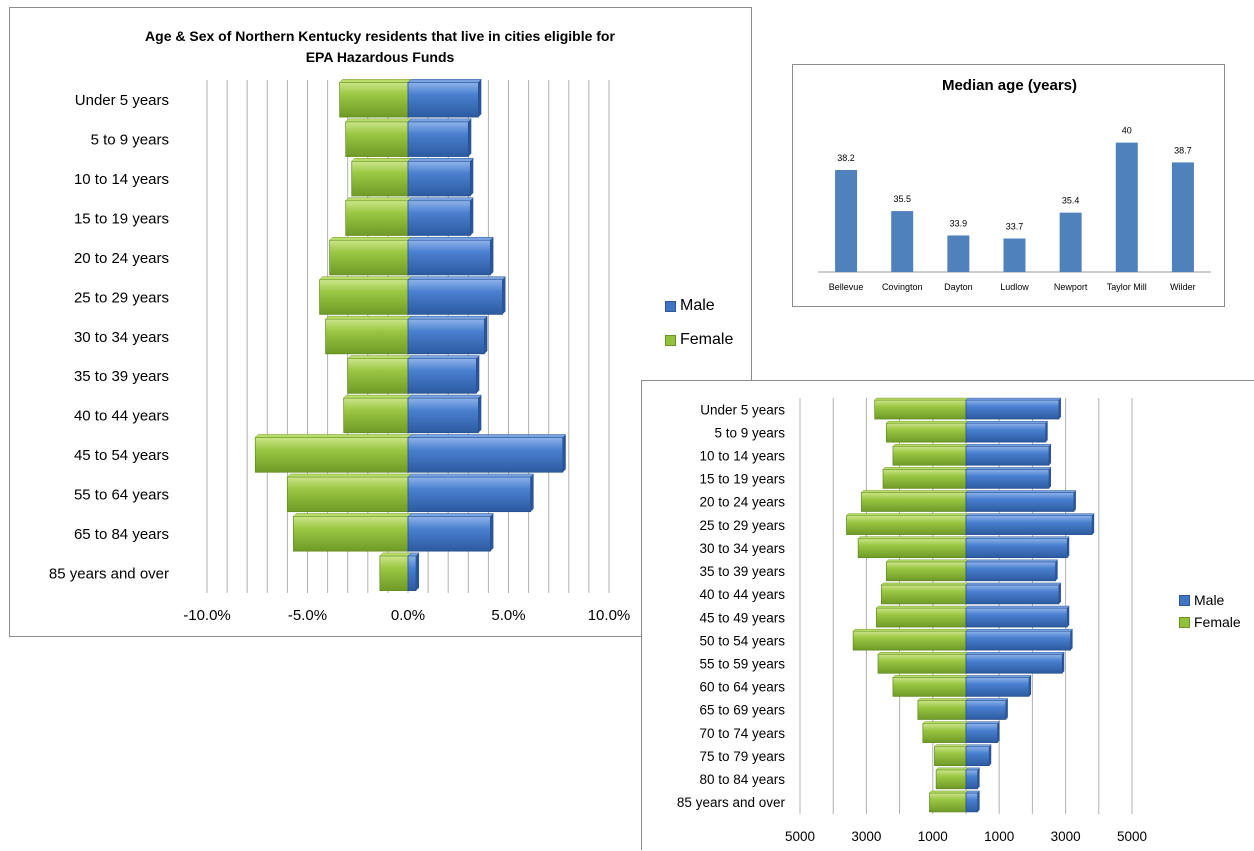 The image size is (1254, 851). Describe the element at coordinates (1019, 630) in the screenshot. I see `pyramid-counts-bar-male-top-50-to-54-years` at that location.